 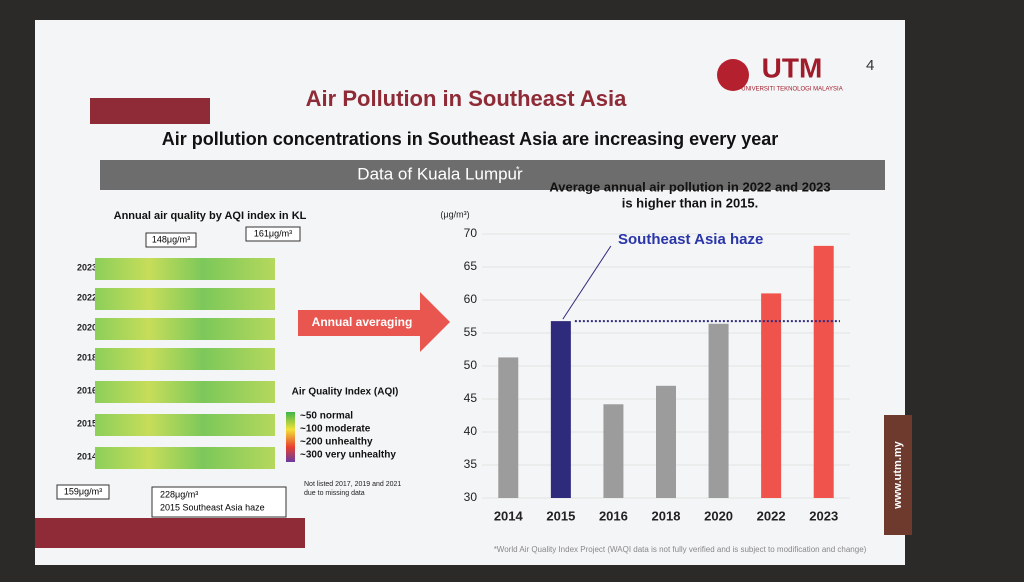 What do you see at coordinates (87, 390) in the screenshot?
I see `heatmap-year: 2016` at bounding box center [87, 390].